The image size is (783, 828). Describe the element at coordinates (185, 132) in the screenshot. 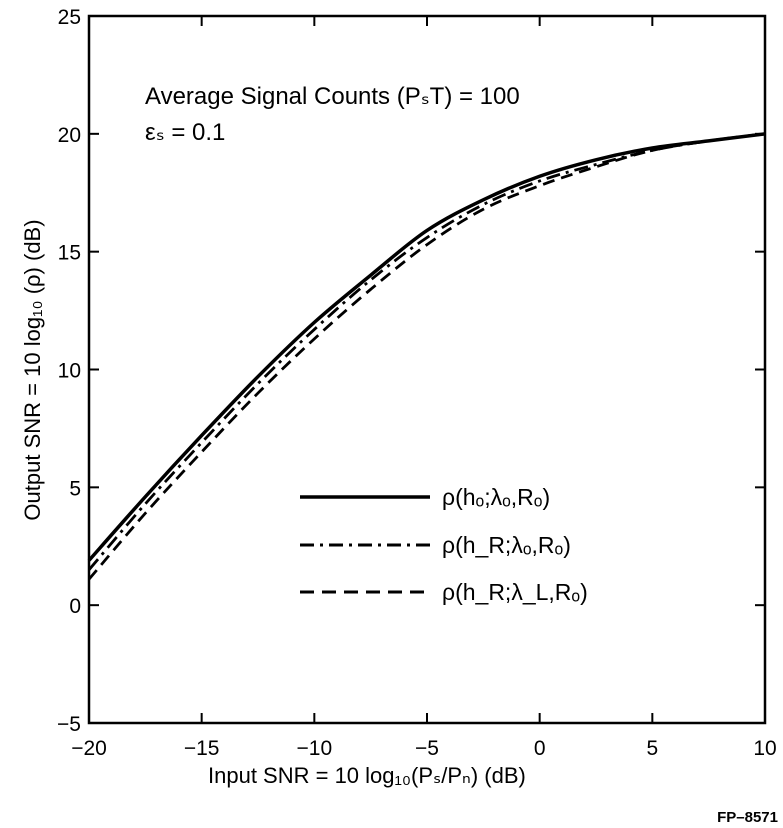

I see `annotation-epsilon: εₛ = 0.1` at that location.